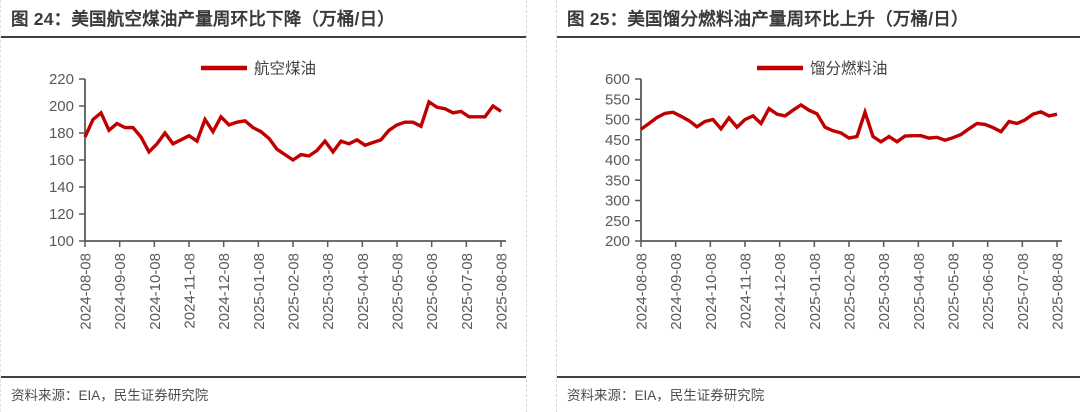 This screenshot has width=1080, height=412. Describe the element at coordinates (285, 69) in the screenshot. I see `legend-label: 航空煤油` at that location.